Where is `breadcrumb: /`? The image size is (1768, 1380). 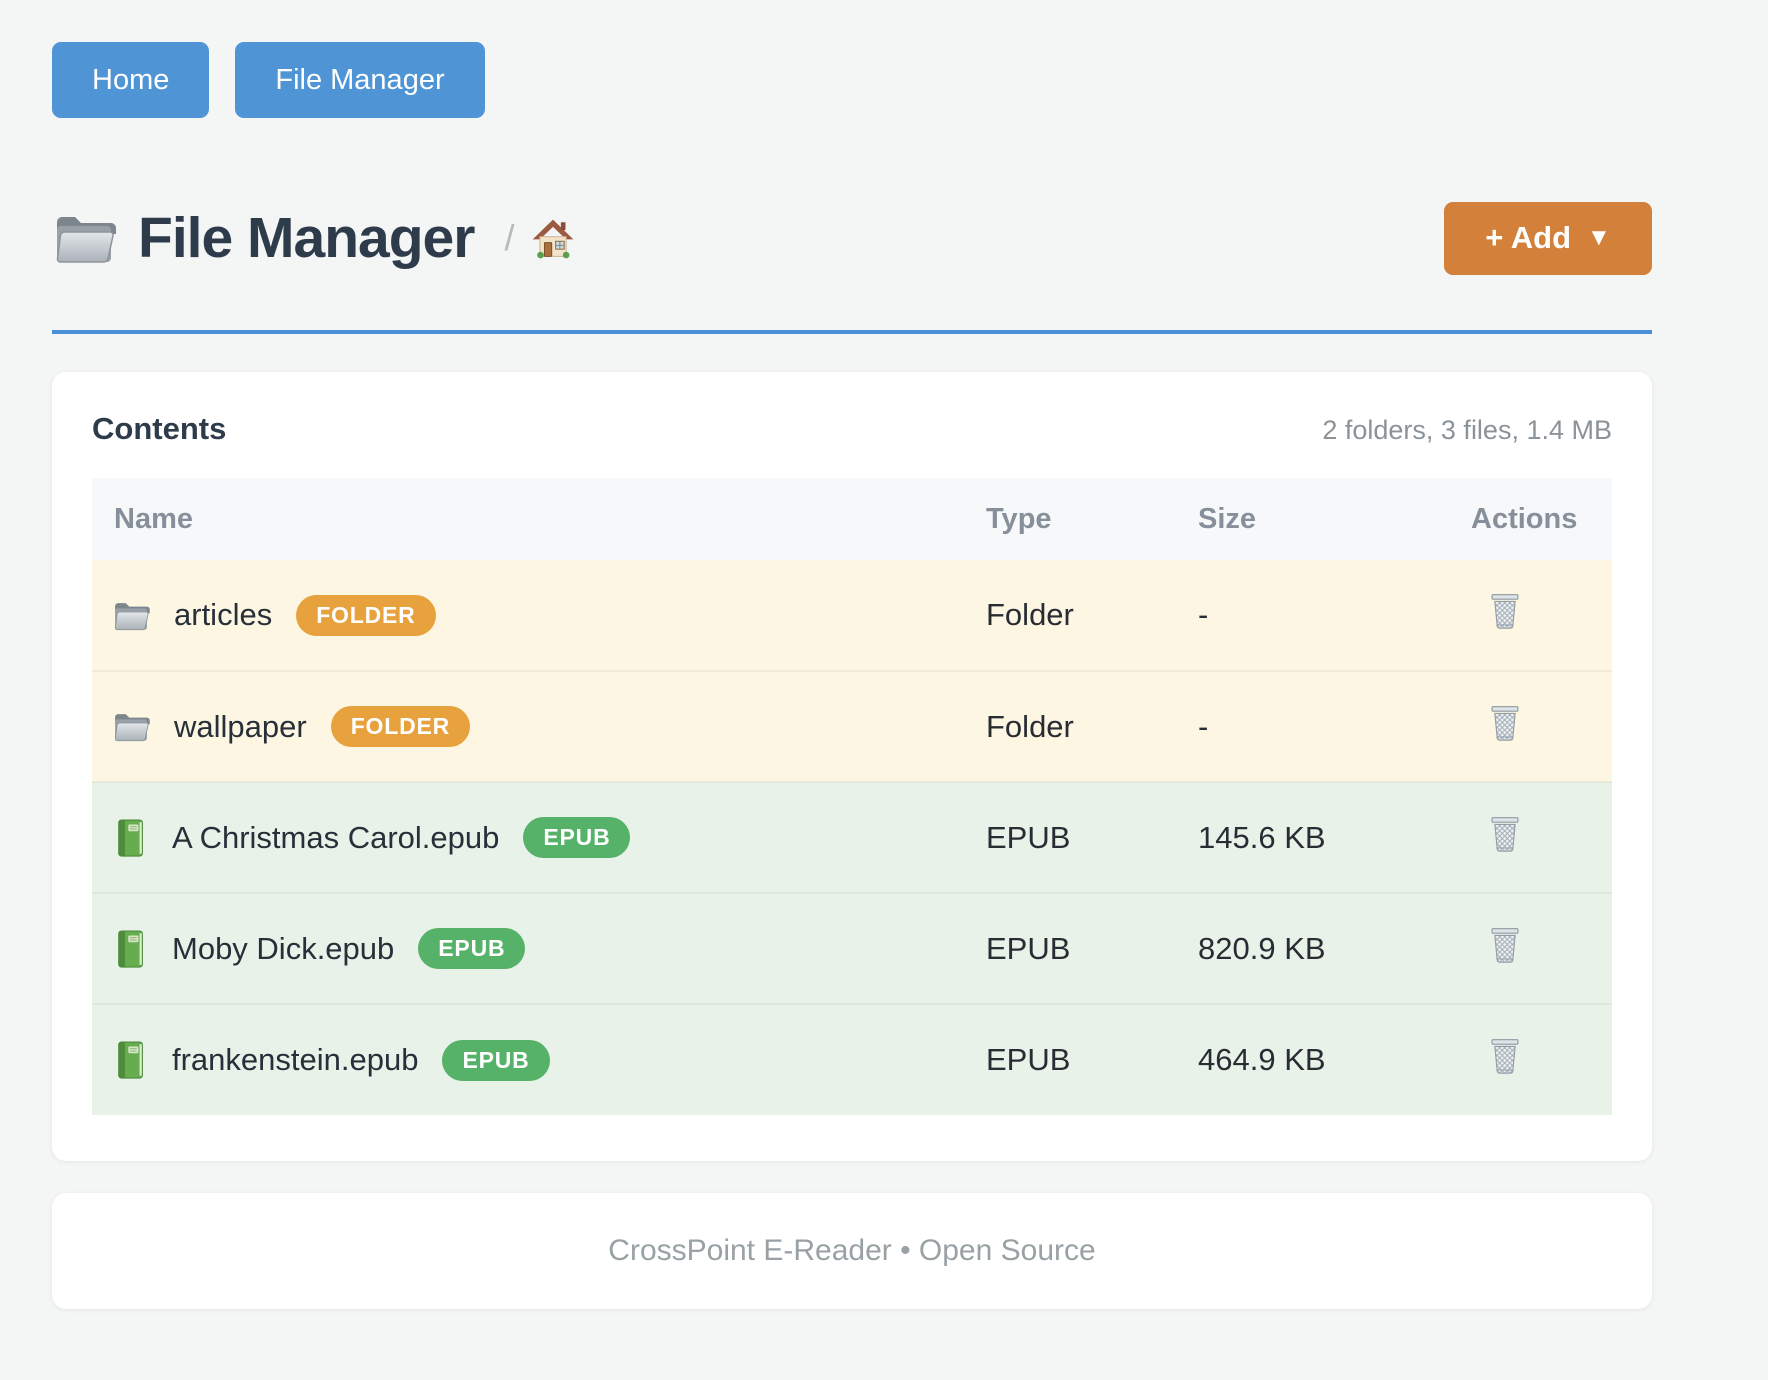 breadcrumb: / is located at coordinates (539, 238).